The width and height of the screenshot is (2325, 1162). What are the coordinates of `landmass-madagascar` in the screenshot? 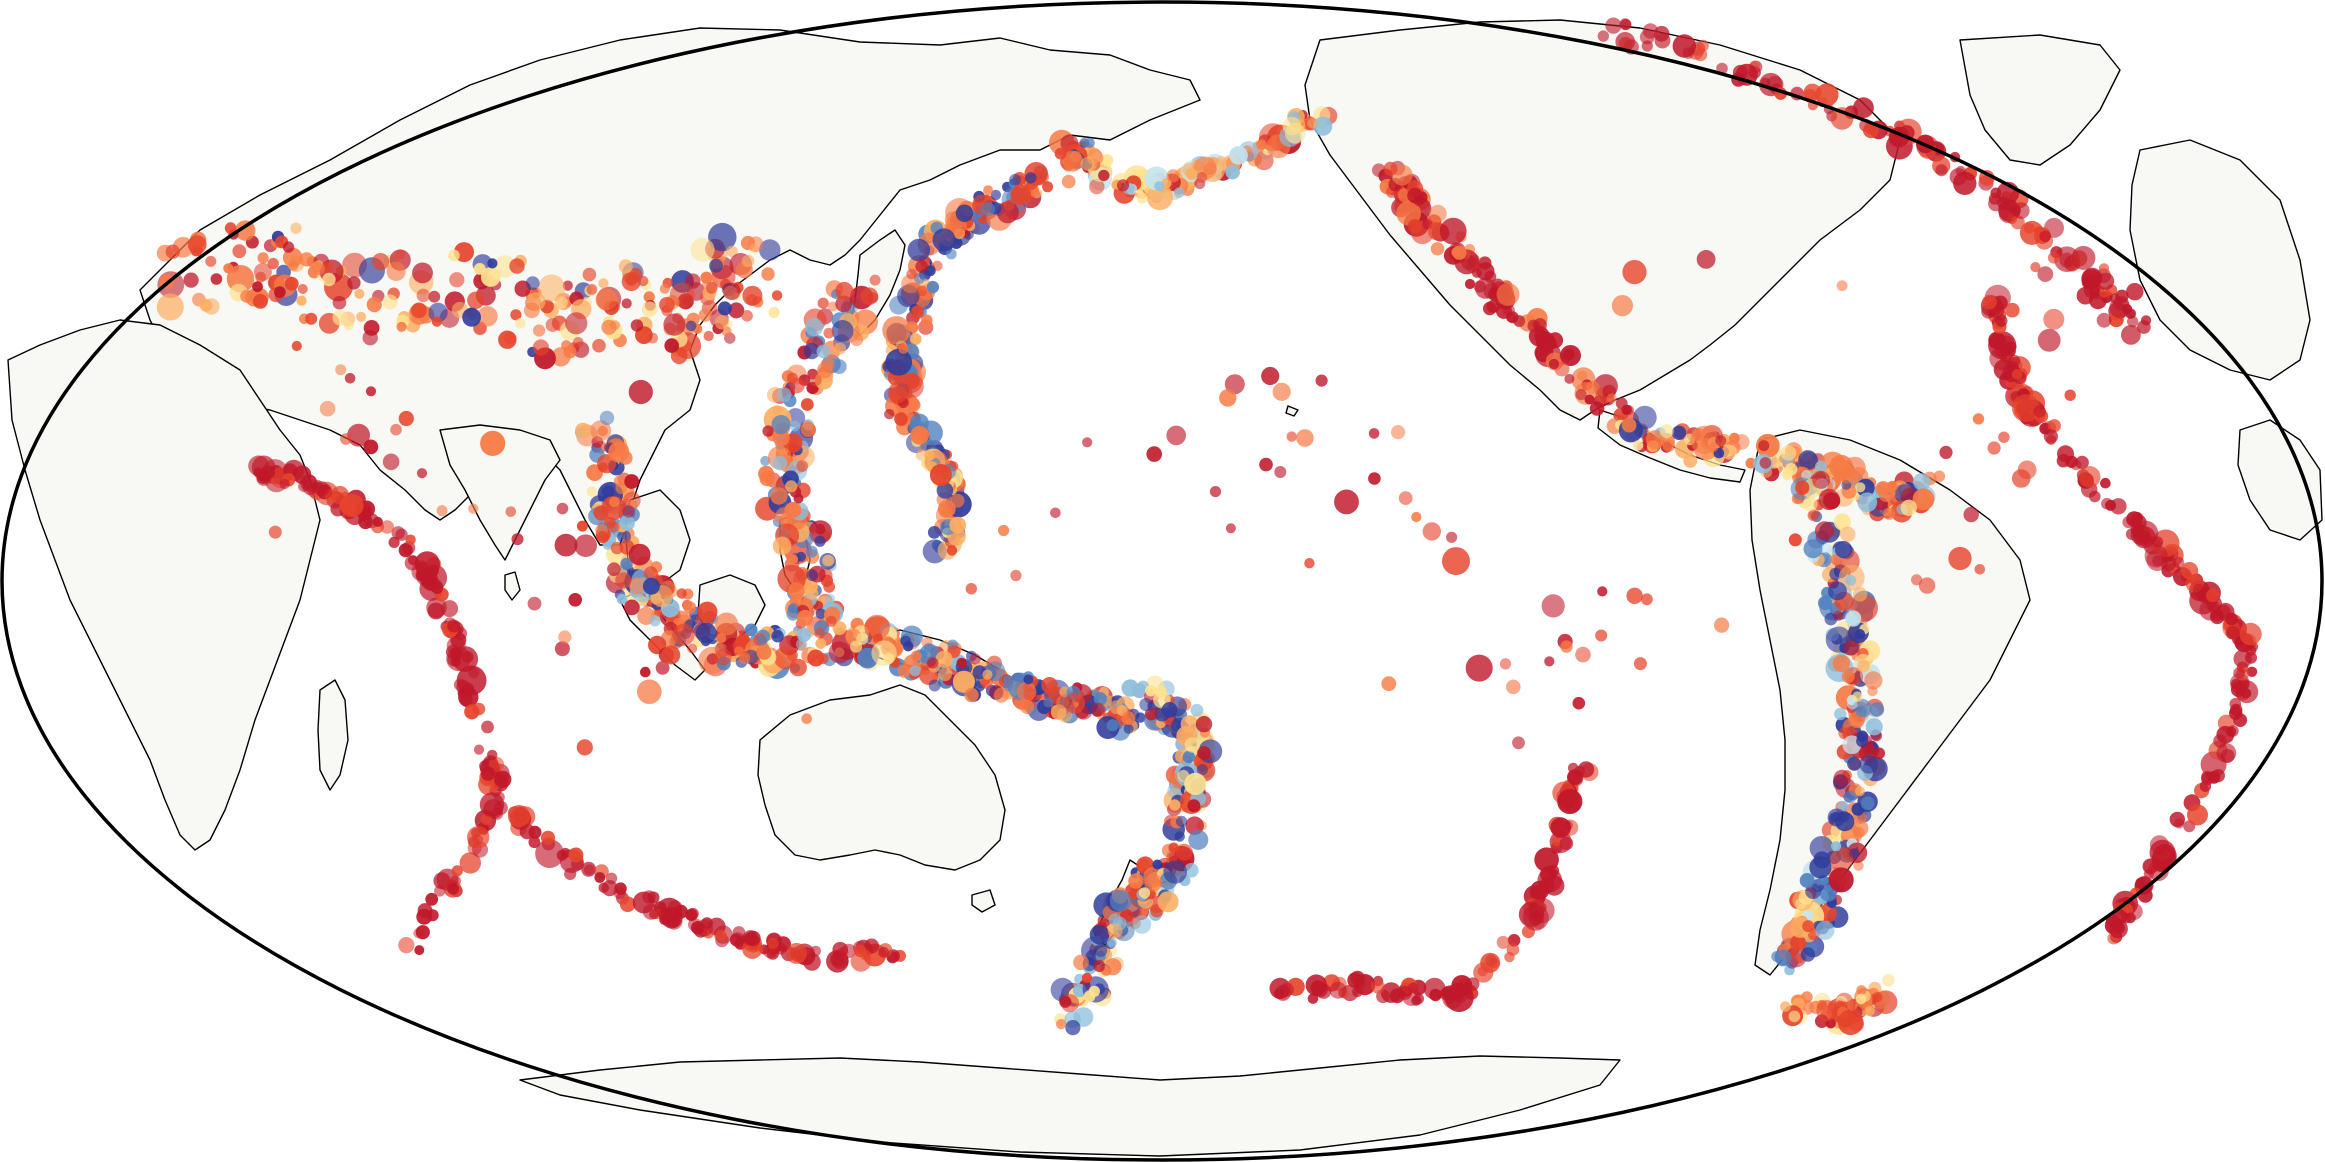 It's located at (333, 735).